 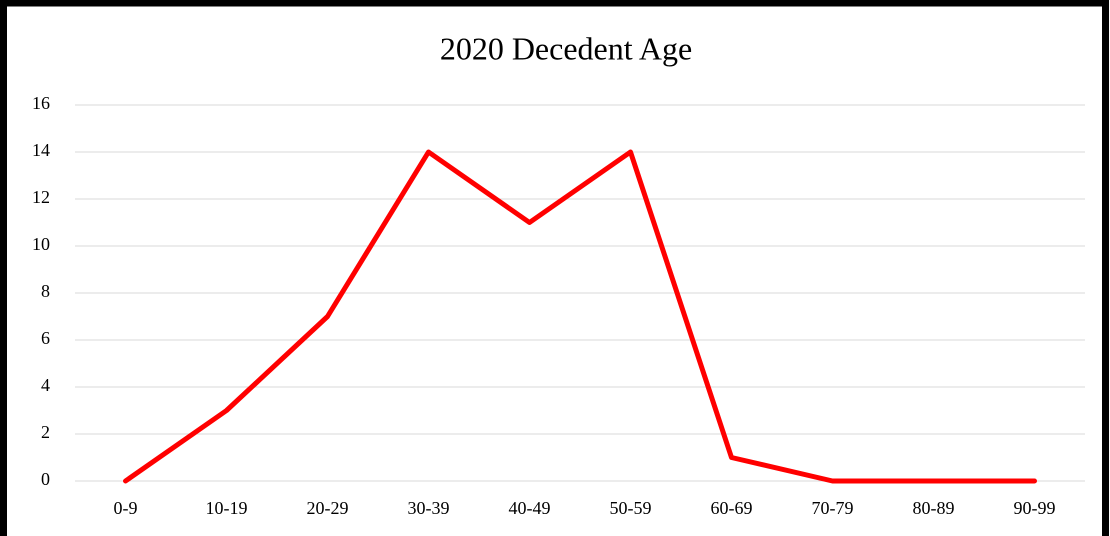 I want to click on x-tick-label: 90-99, so click(x=1035, y=508).